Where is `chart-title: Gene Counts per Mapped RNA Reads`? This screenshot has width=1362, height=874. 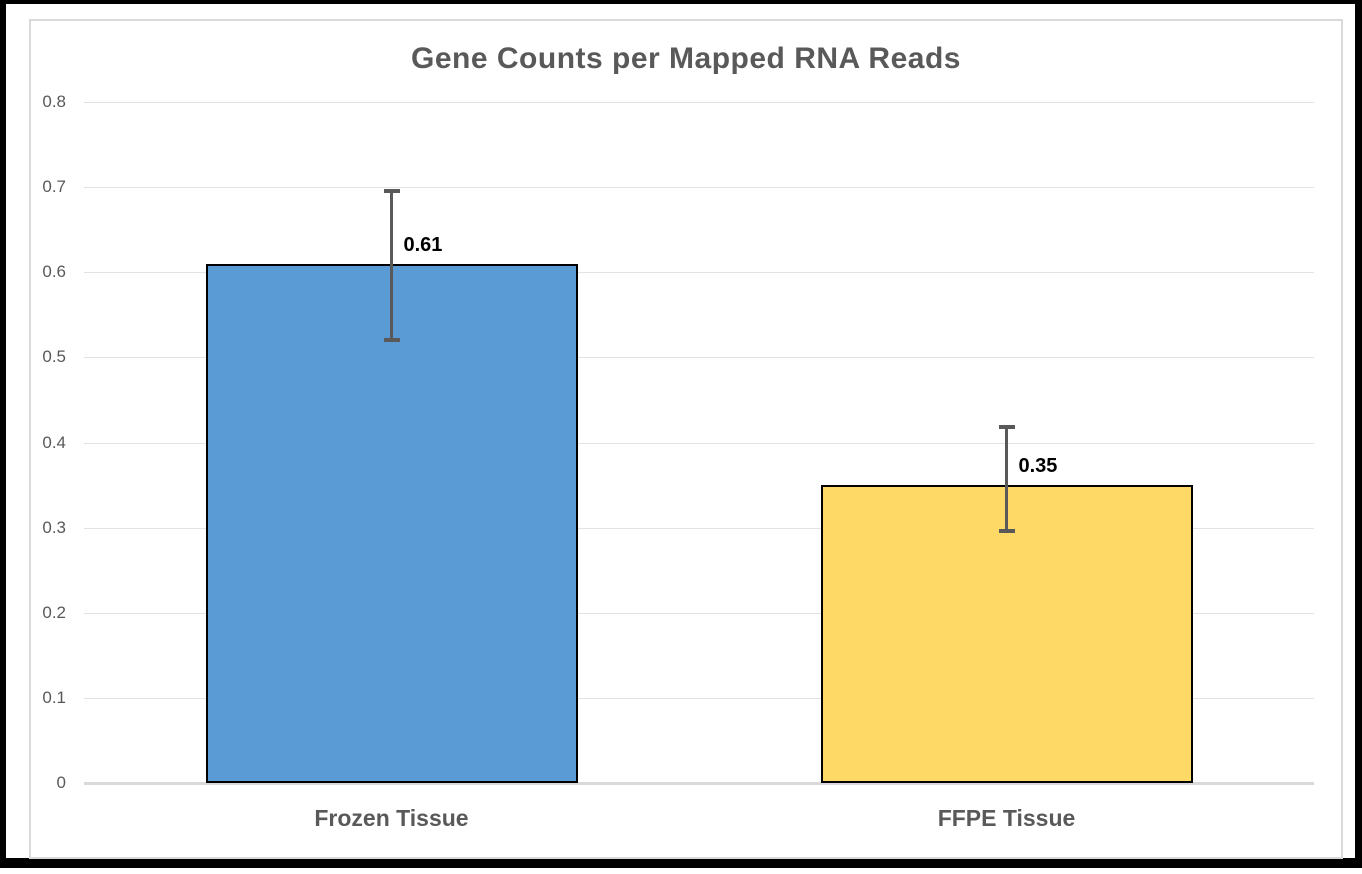
chart-title: Gene Counts per Mapped RNA Reads is located at coordinates (686, 58).